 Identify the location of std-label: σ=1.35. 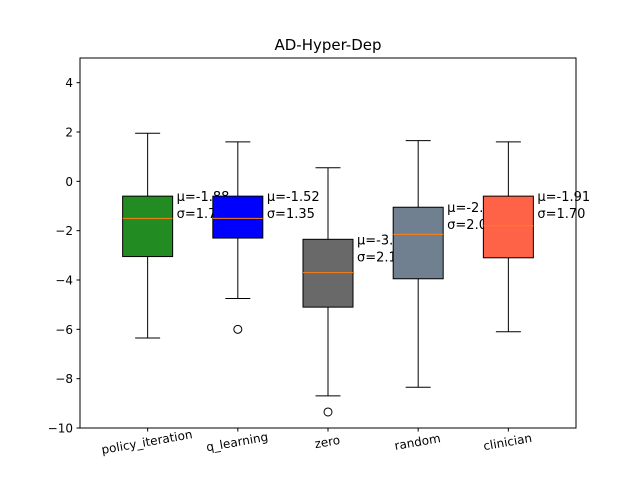
(291, 214).